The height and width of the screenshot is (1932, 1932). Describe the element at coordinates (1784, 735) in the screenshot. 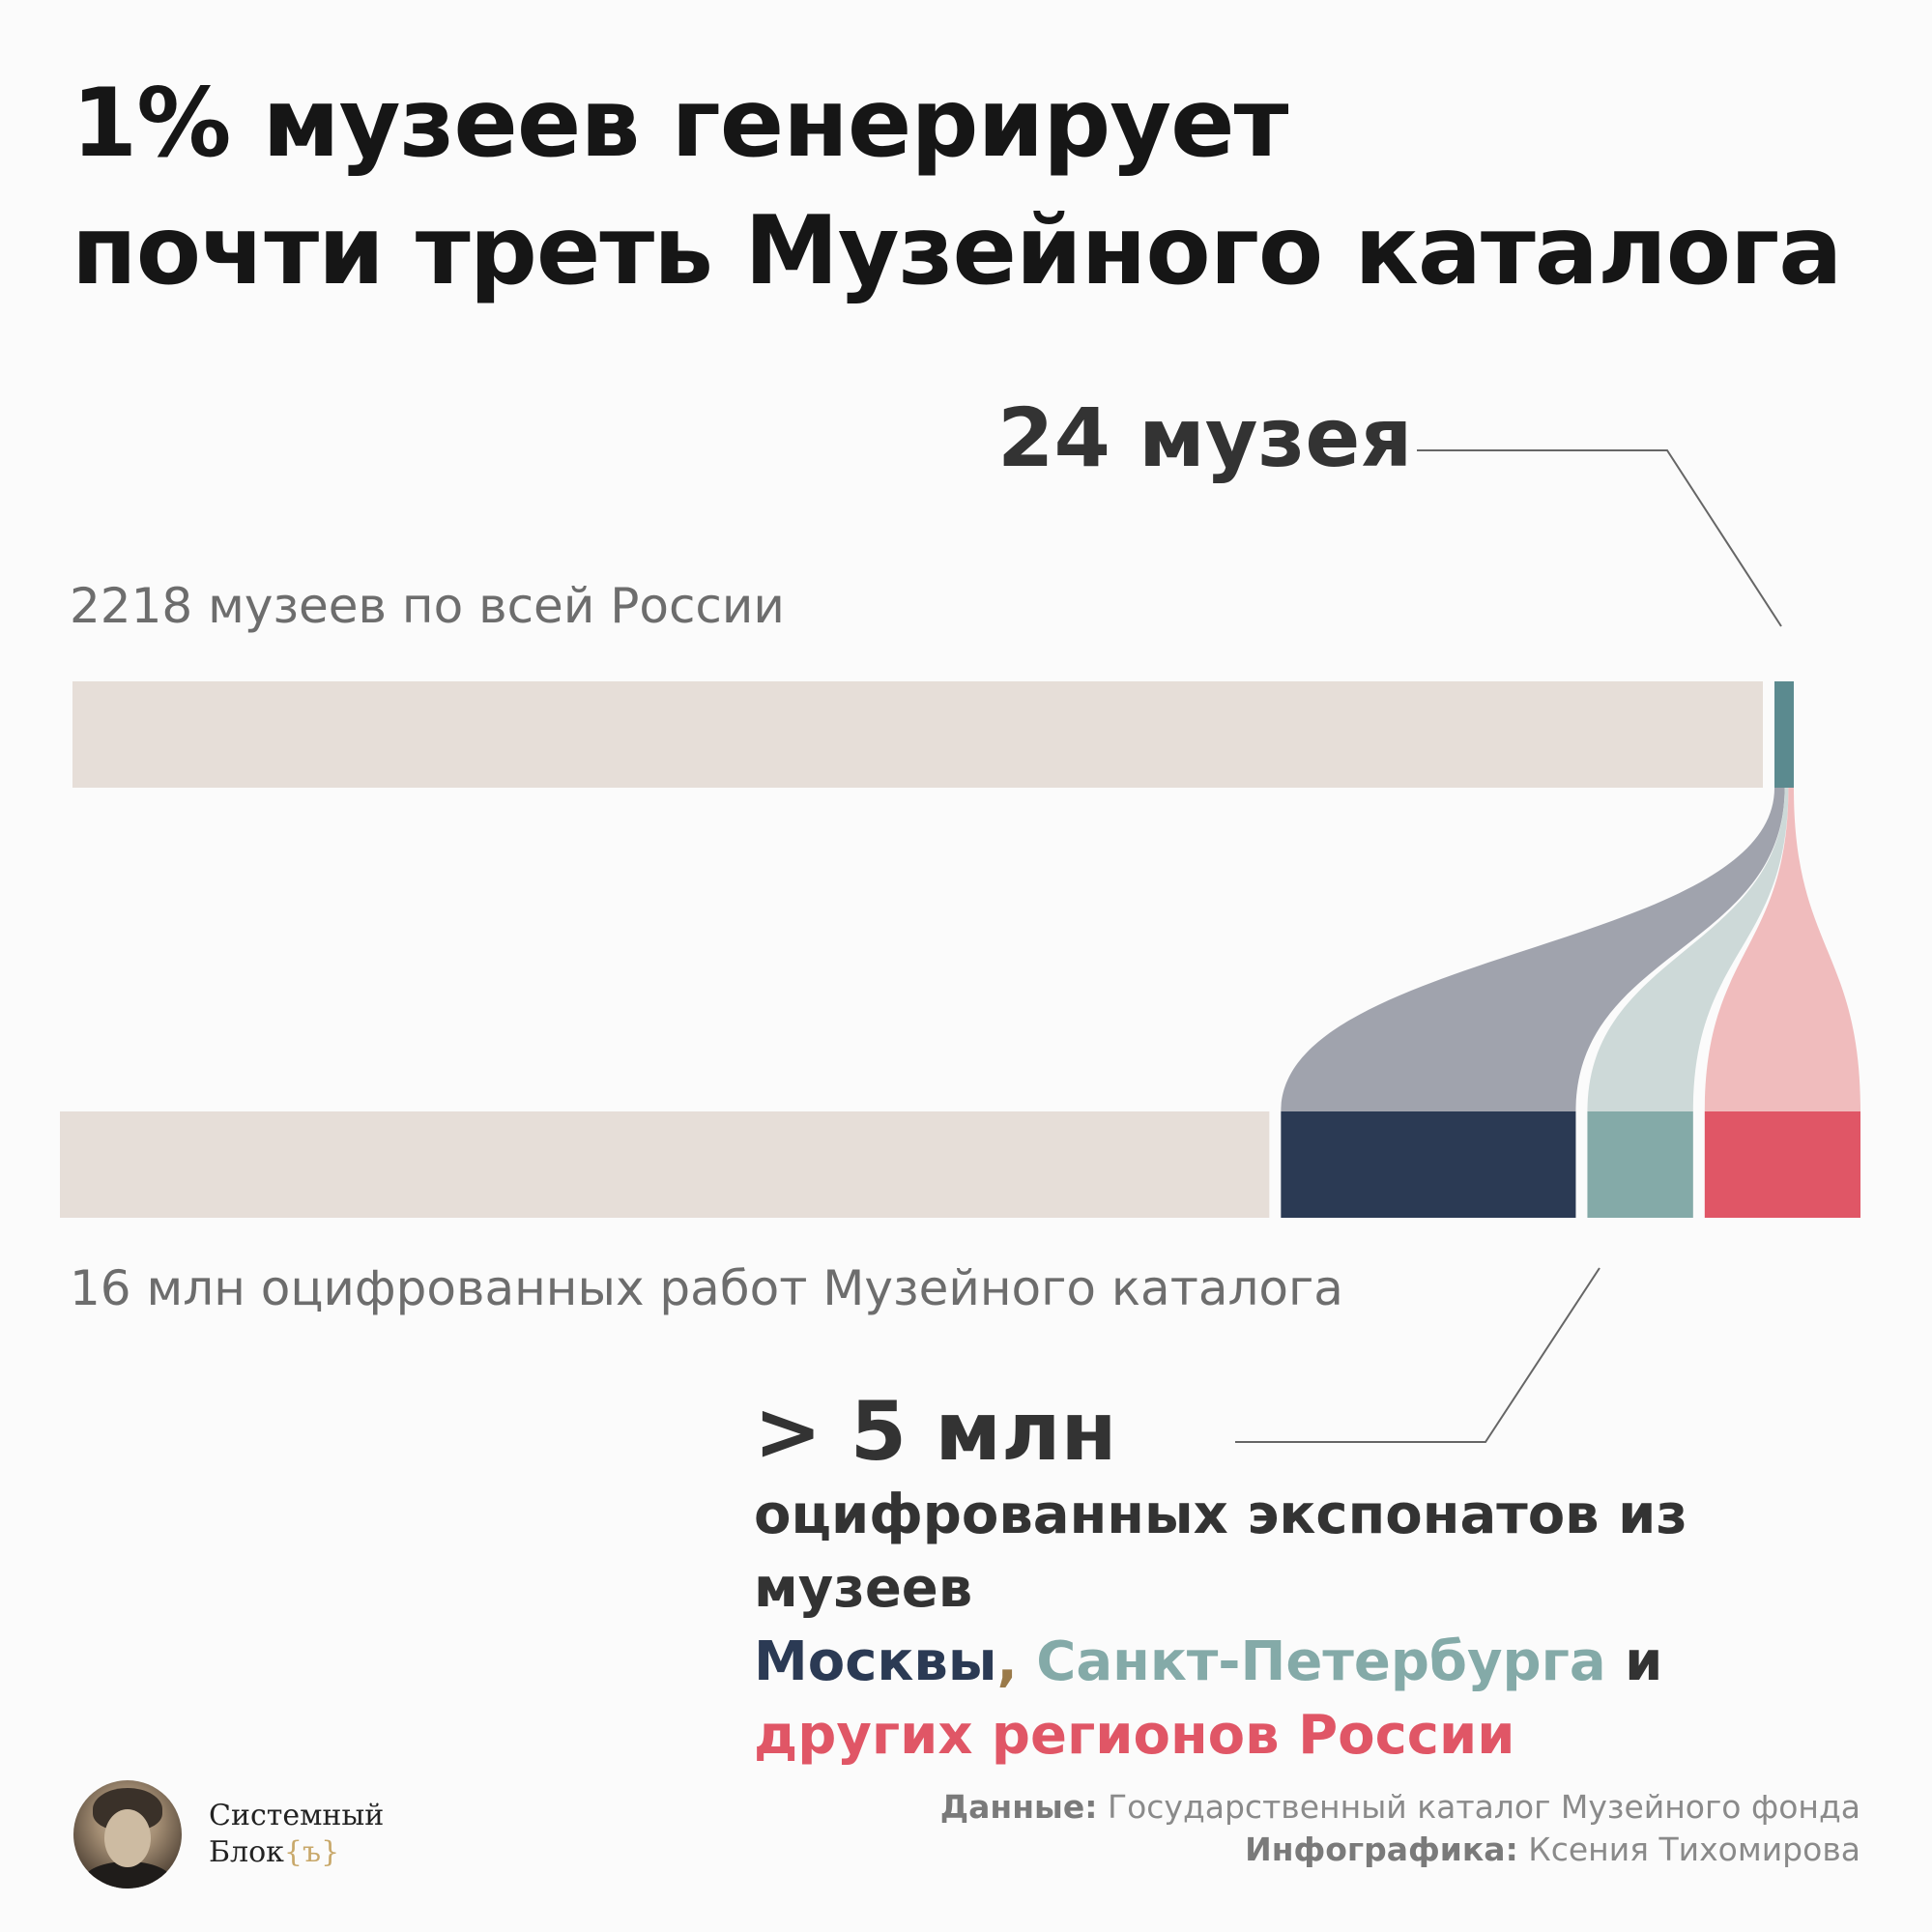

I see `top-bar-highlight` at that location.